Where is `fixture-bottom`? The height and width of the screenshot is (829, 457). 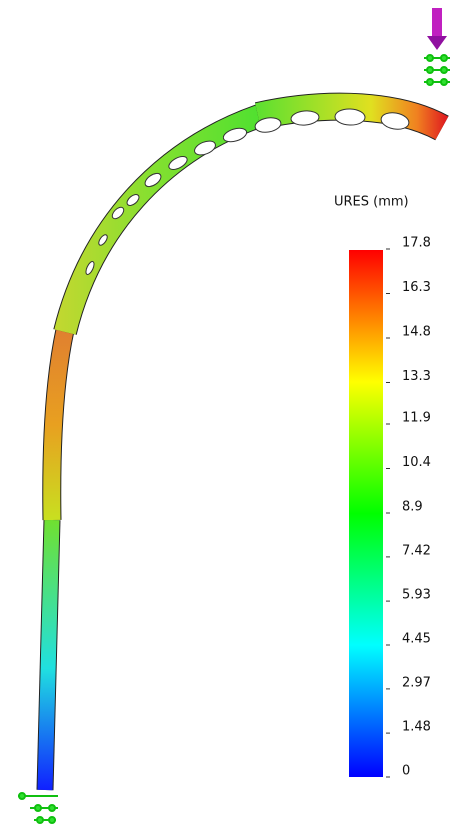
fixture-bottom is located at coordinates (38, 808).